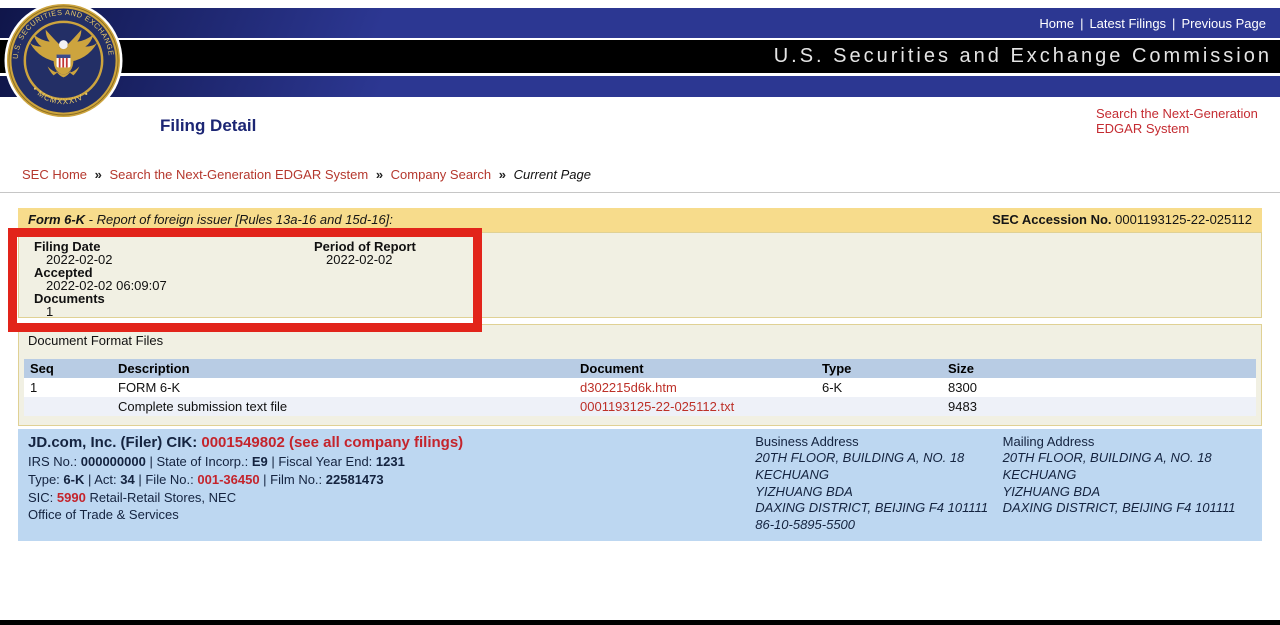 This screenshot has width=1280, height=625. I want to click on col-header-description: Description, so click(343, 368).